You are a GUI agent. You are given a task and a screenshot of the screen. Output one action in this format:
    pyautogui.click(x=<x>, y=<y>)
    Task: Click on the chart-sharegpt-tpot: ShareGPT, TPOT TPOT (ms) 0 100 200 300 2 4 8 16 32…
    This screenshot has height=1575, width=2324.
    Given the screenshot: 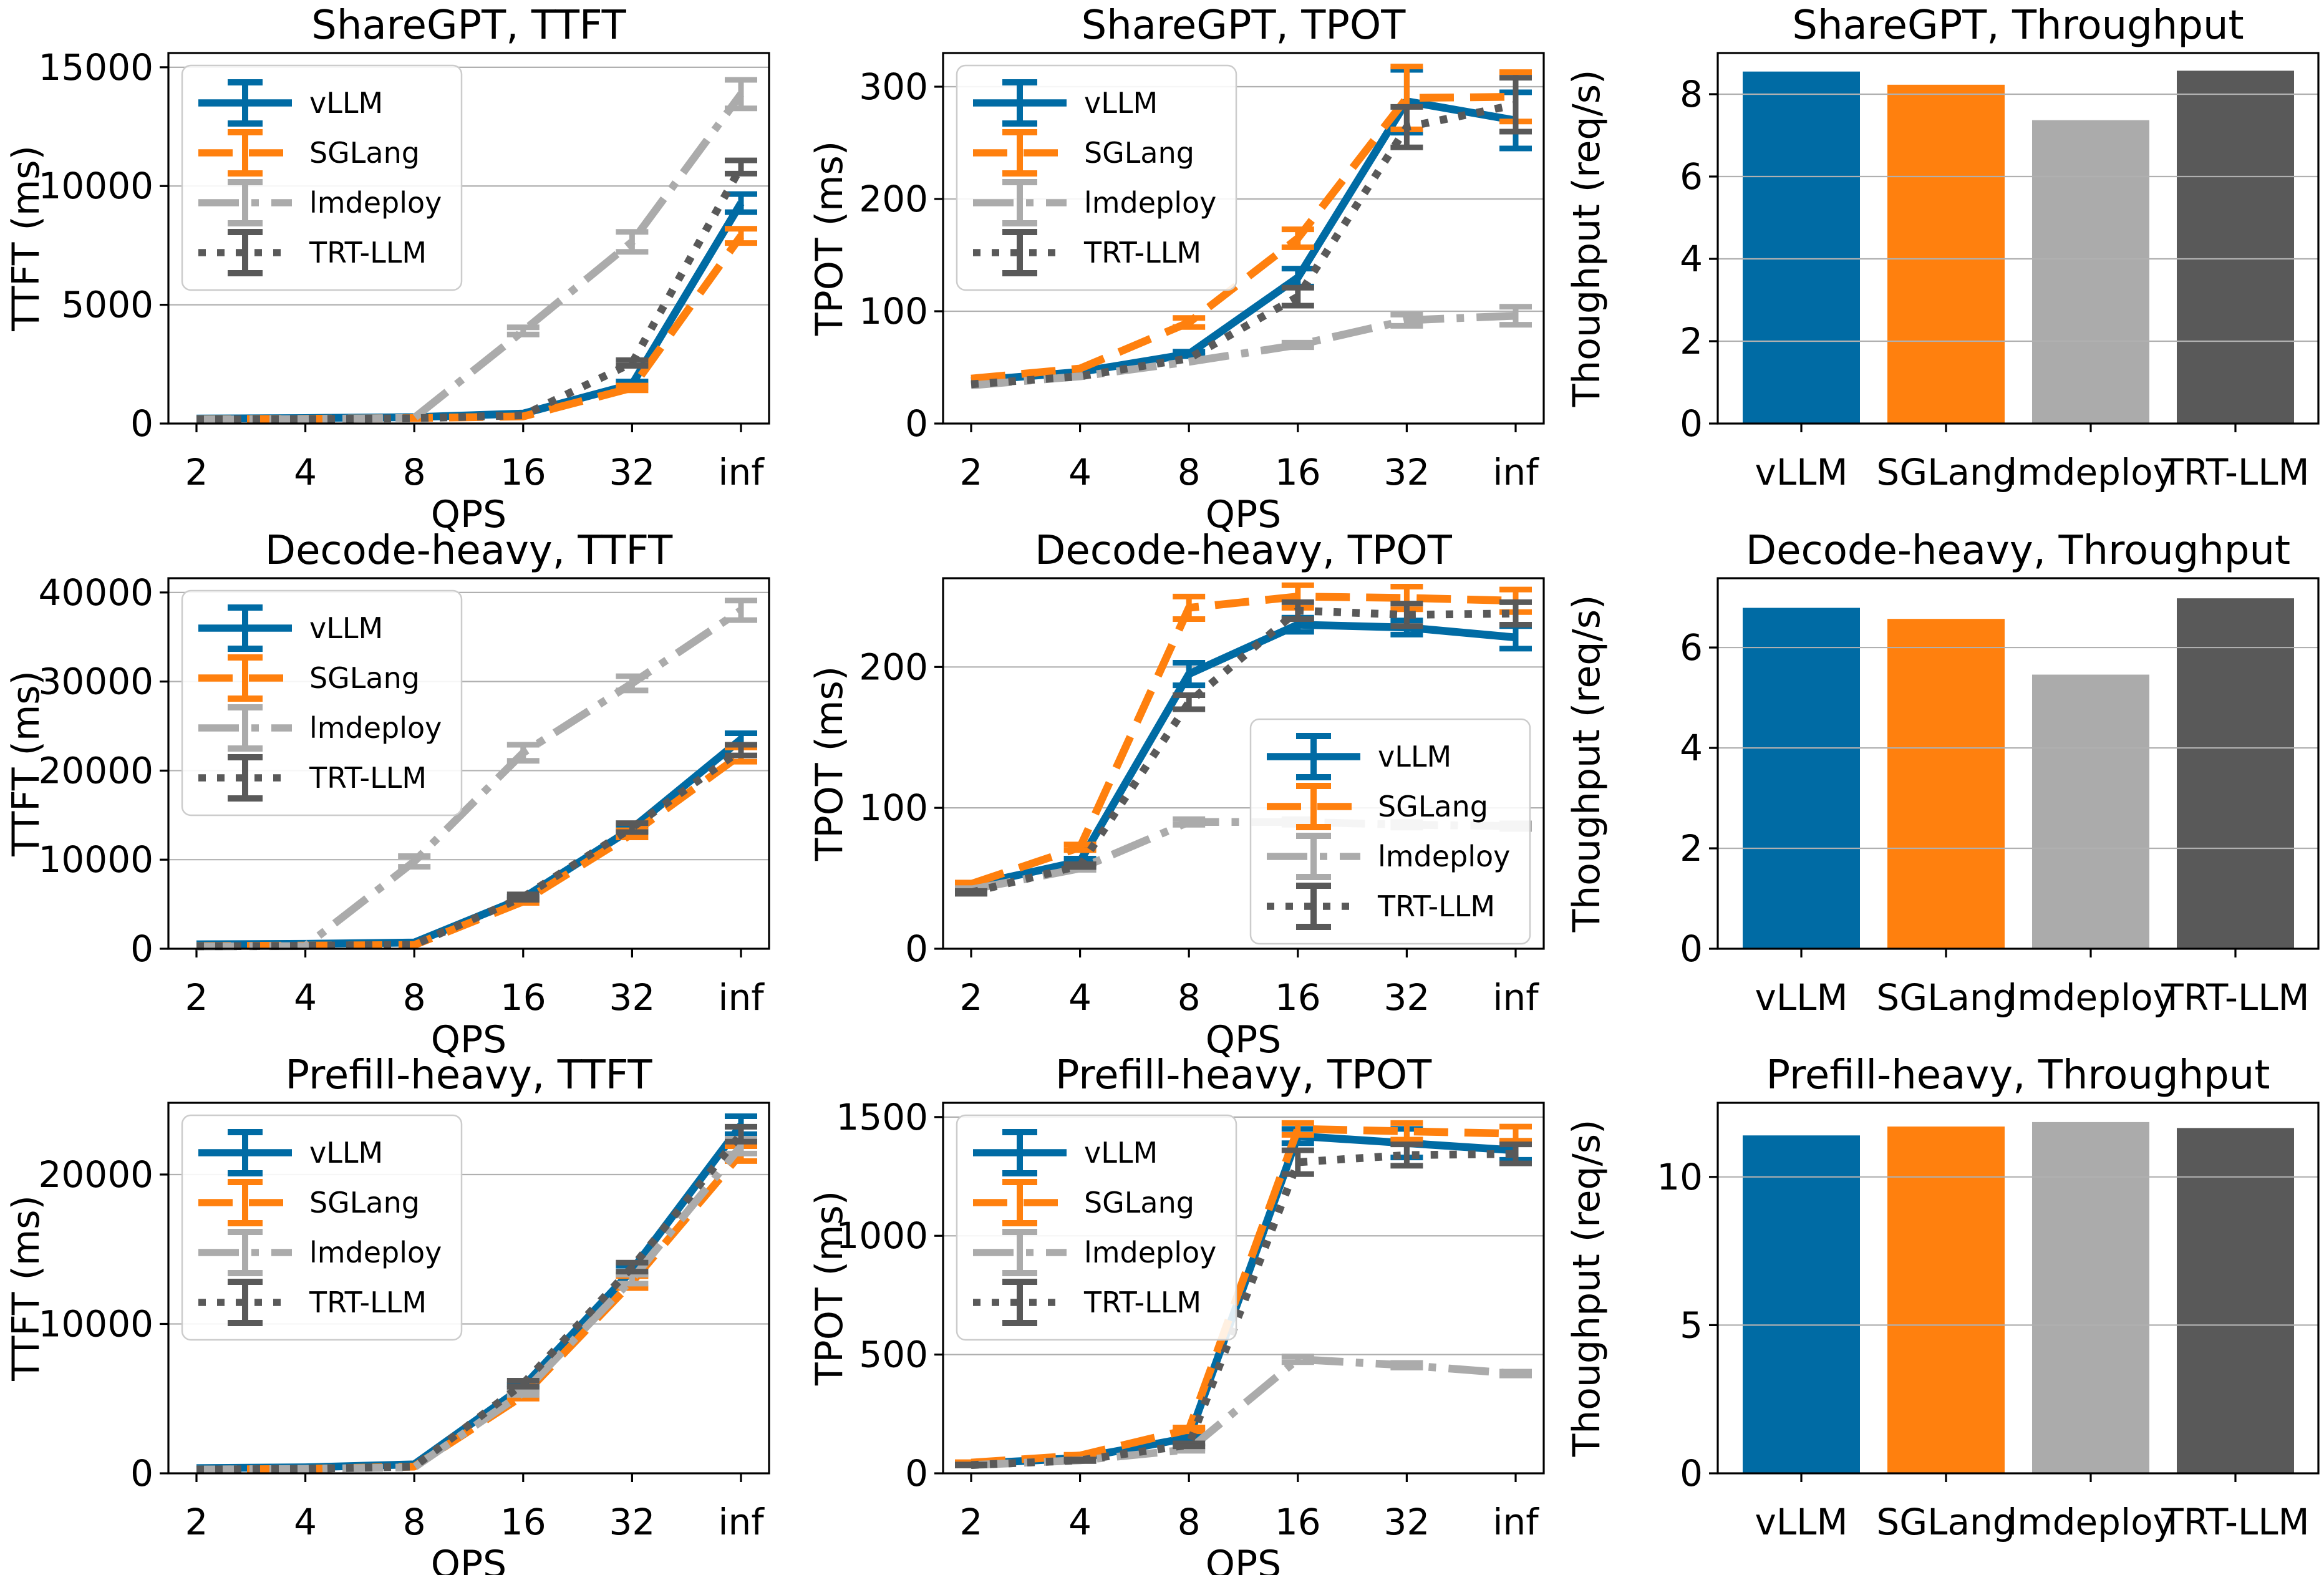 What is the action you would take?
    pyautogui.click(x=1176, y=269)
    